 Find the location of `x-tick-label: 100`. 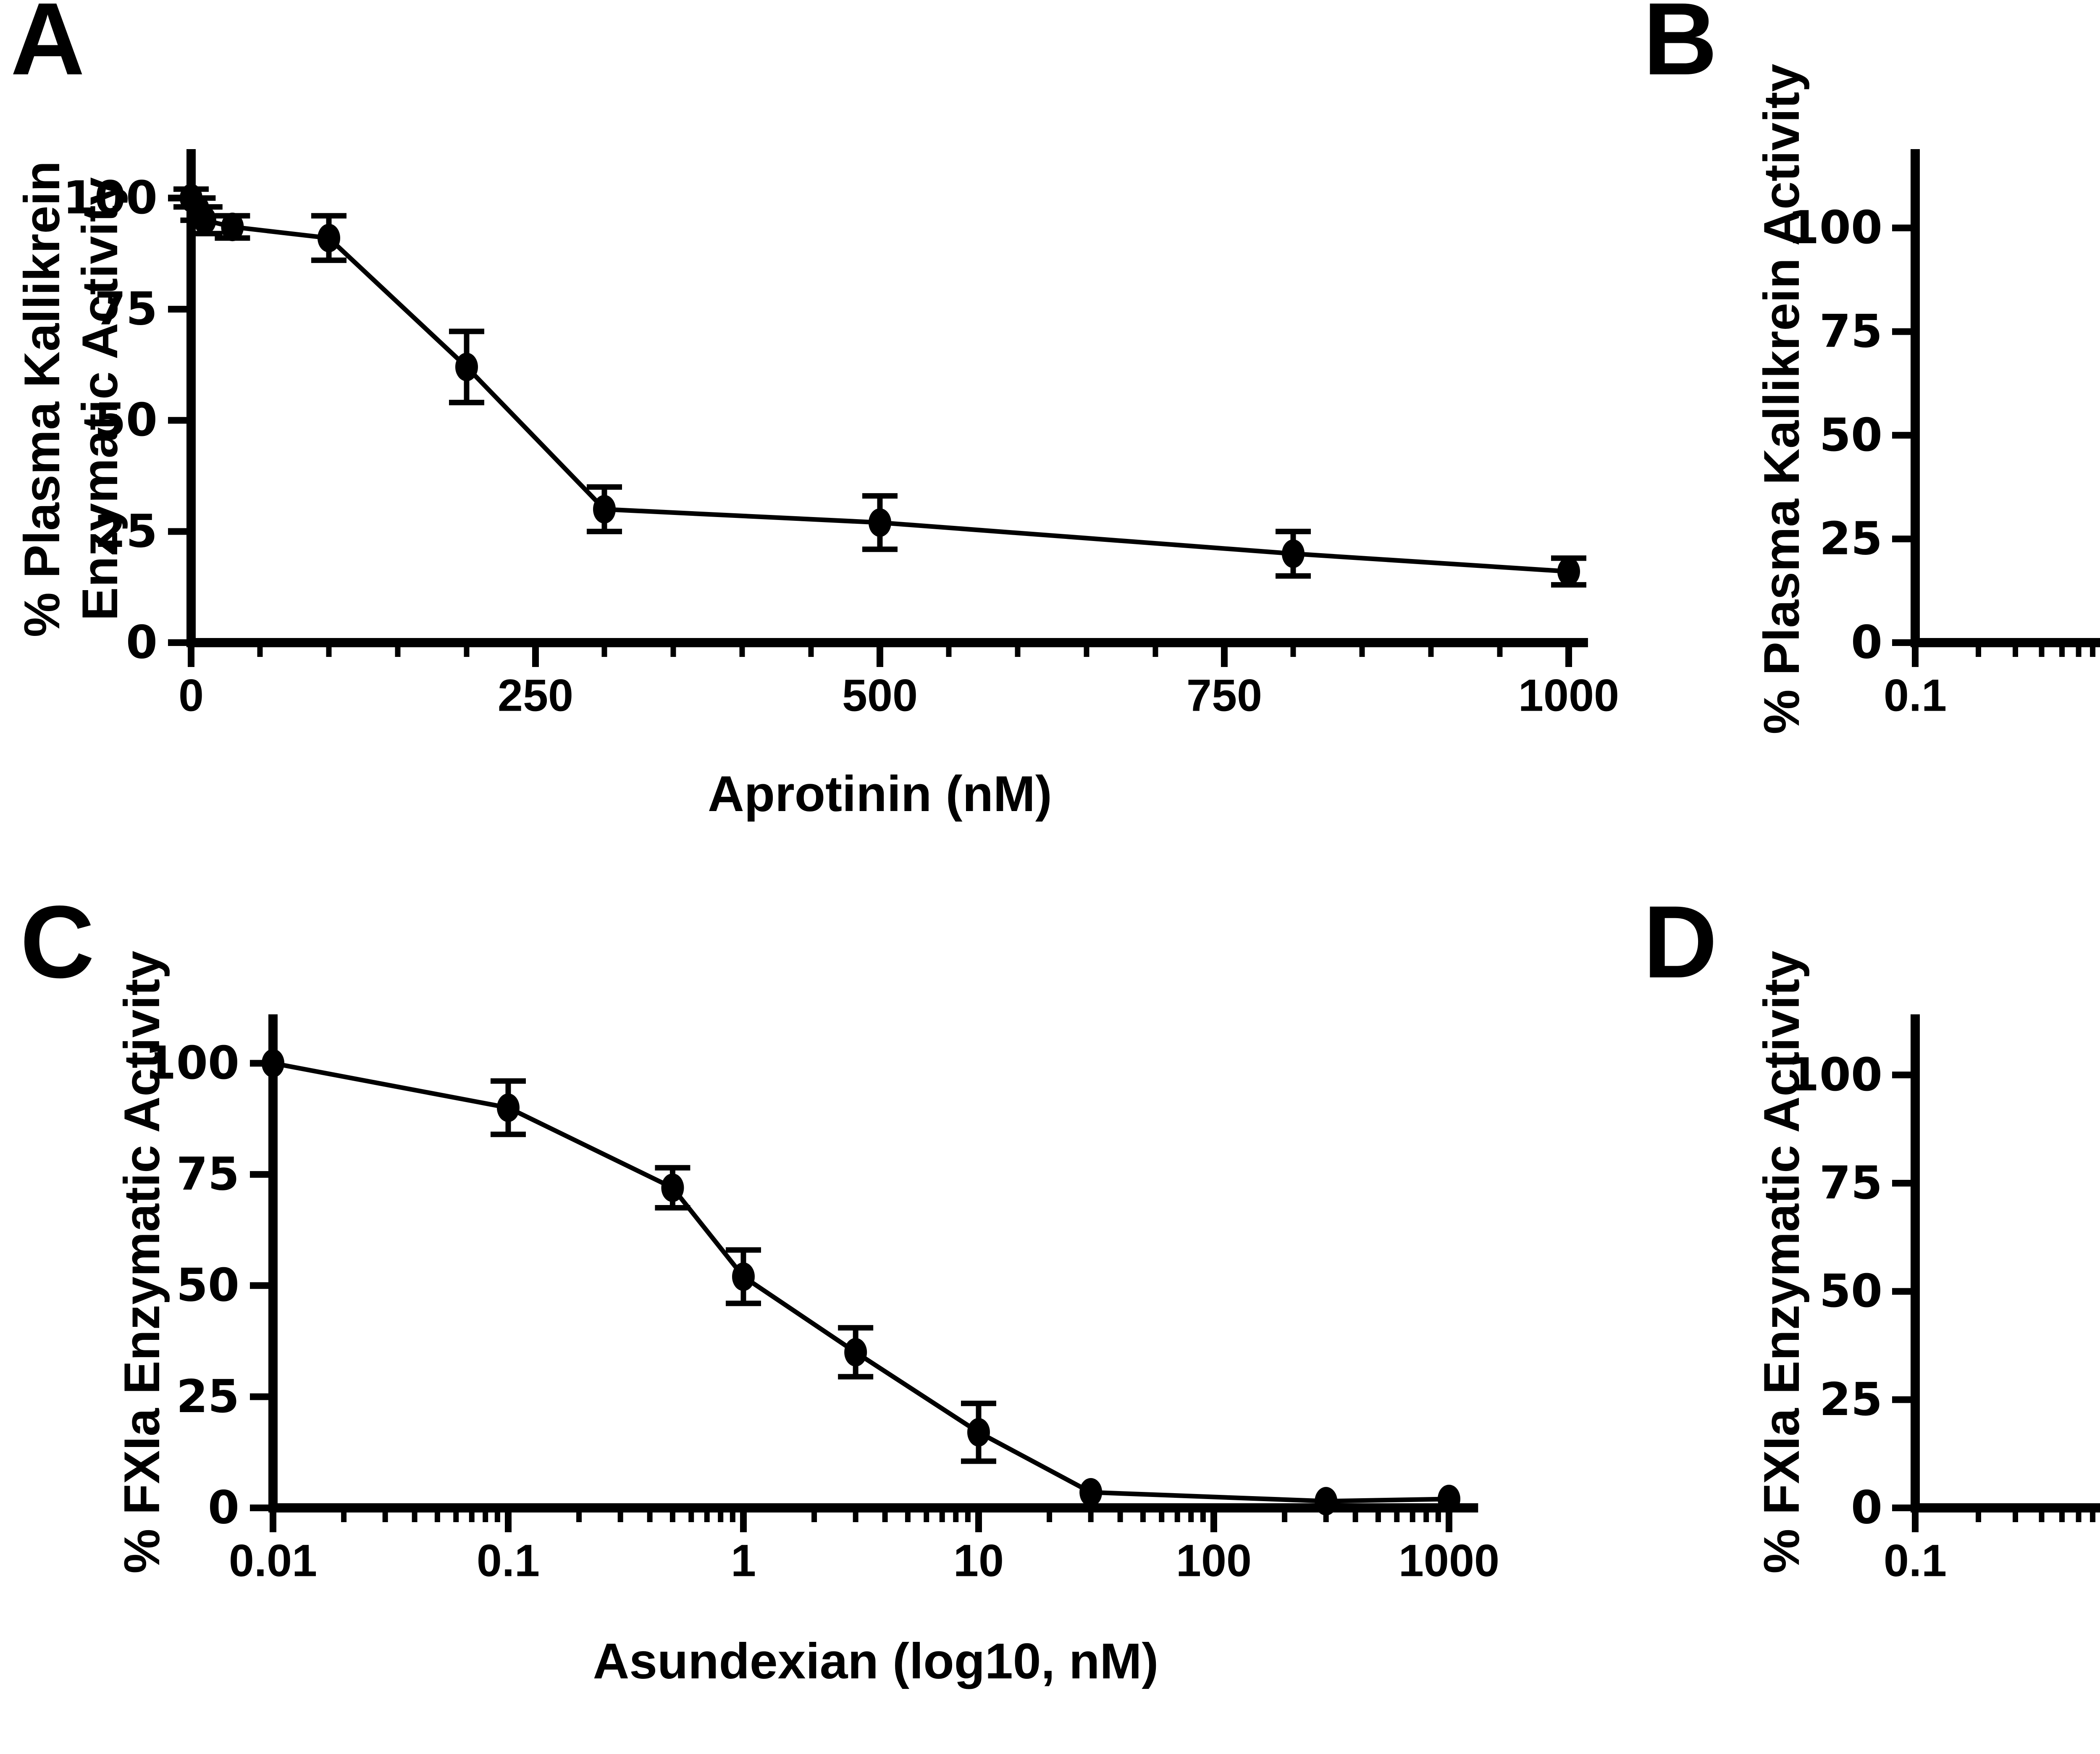

x-tick-label: 100 is located at coordinates (1214, 1560).